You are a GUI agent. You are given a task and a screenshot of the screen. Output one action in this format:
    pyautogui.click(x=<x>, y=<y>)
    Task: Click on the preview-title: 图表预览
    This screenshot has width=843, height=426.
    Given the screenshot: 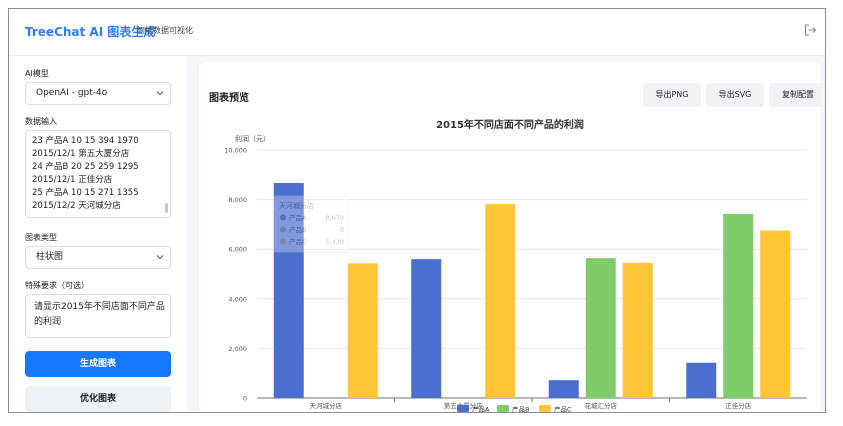 What is the action you would take?
    pyautogui.click(x=229, y=98)
    